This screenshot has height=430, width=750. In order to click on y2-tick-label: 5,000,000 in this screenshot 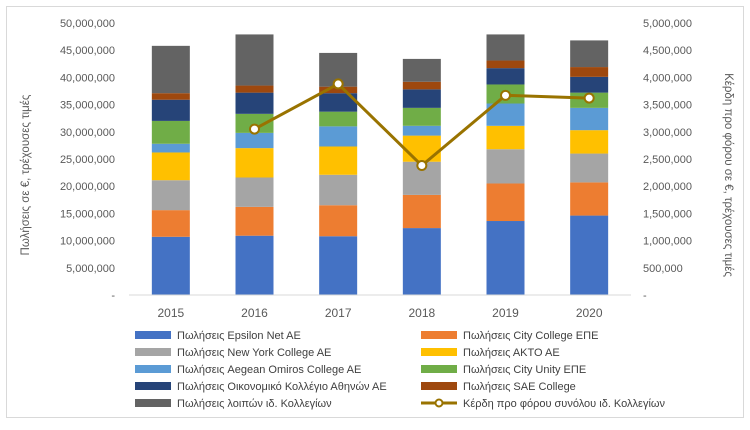, I will do `click(667, 24)`.